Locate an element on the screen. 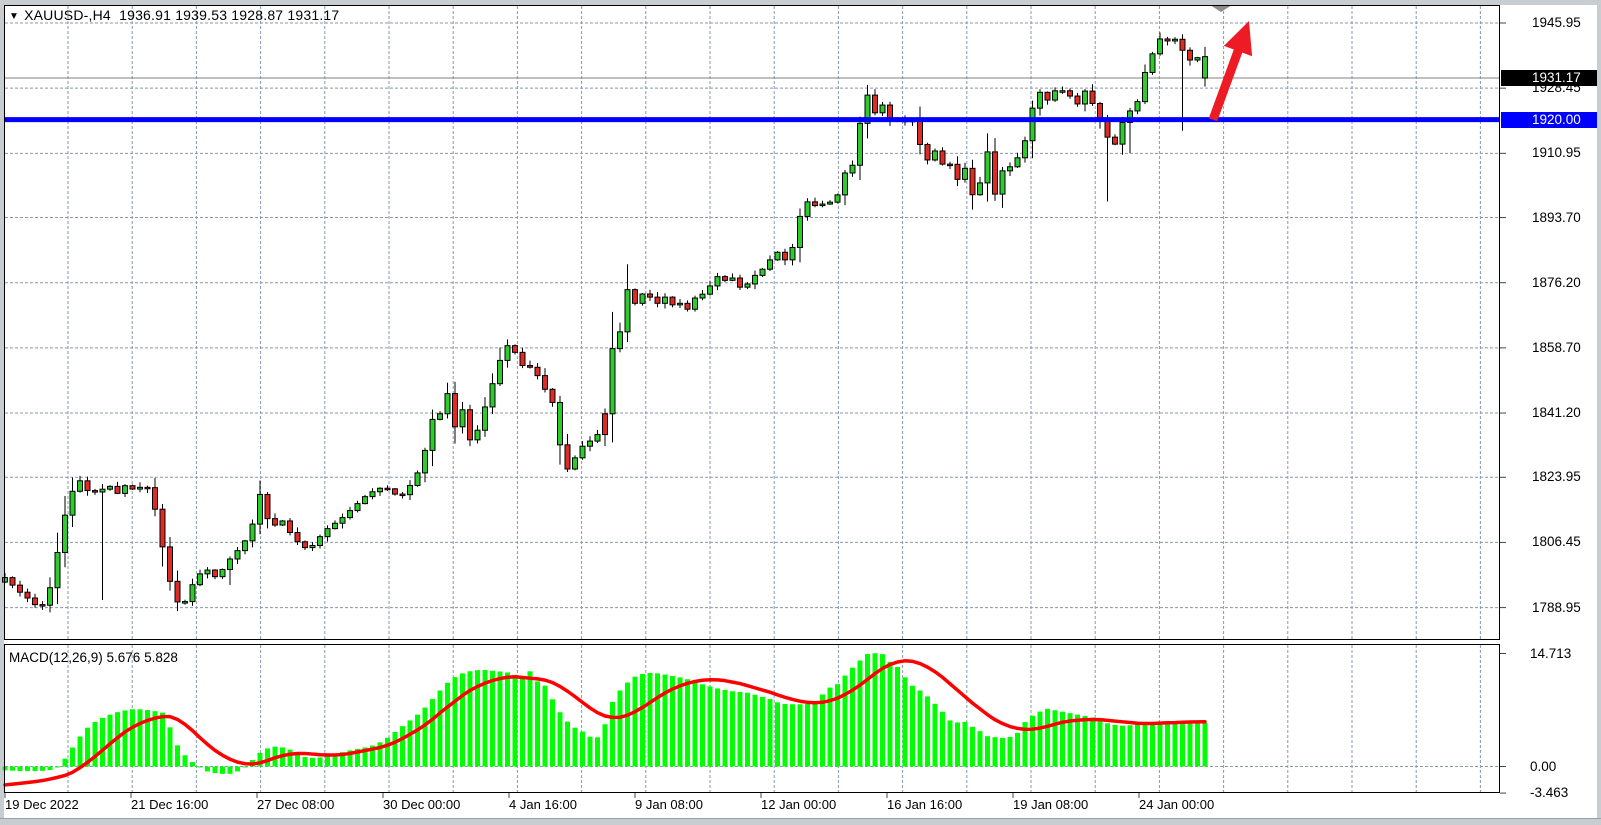 Image resolution: width=1601 pixels, height=825 pixels. symbol-timeframe-label: XAUUSD-,H4 is located at coordinates (67, 15).